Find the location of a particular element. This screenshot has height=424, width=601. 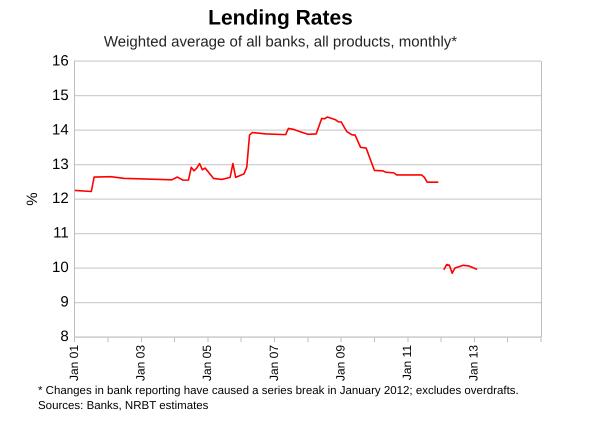

source-note: Sources: Banks, NRBT estimates is located at coordinates (124, 406).